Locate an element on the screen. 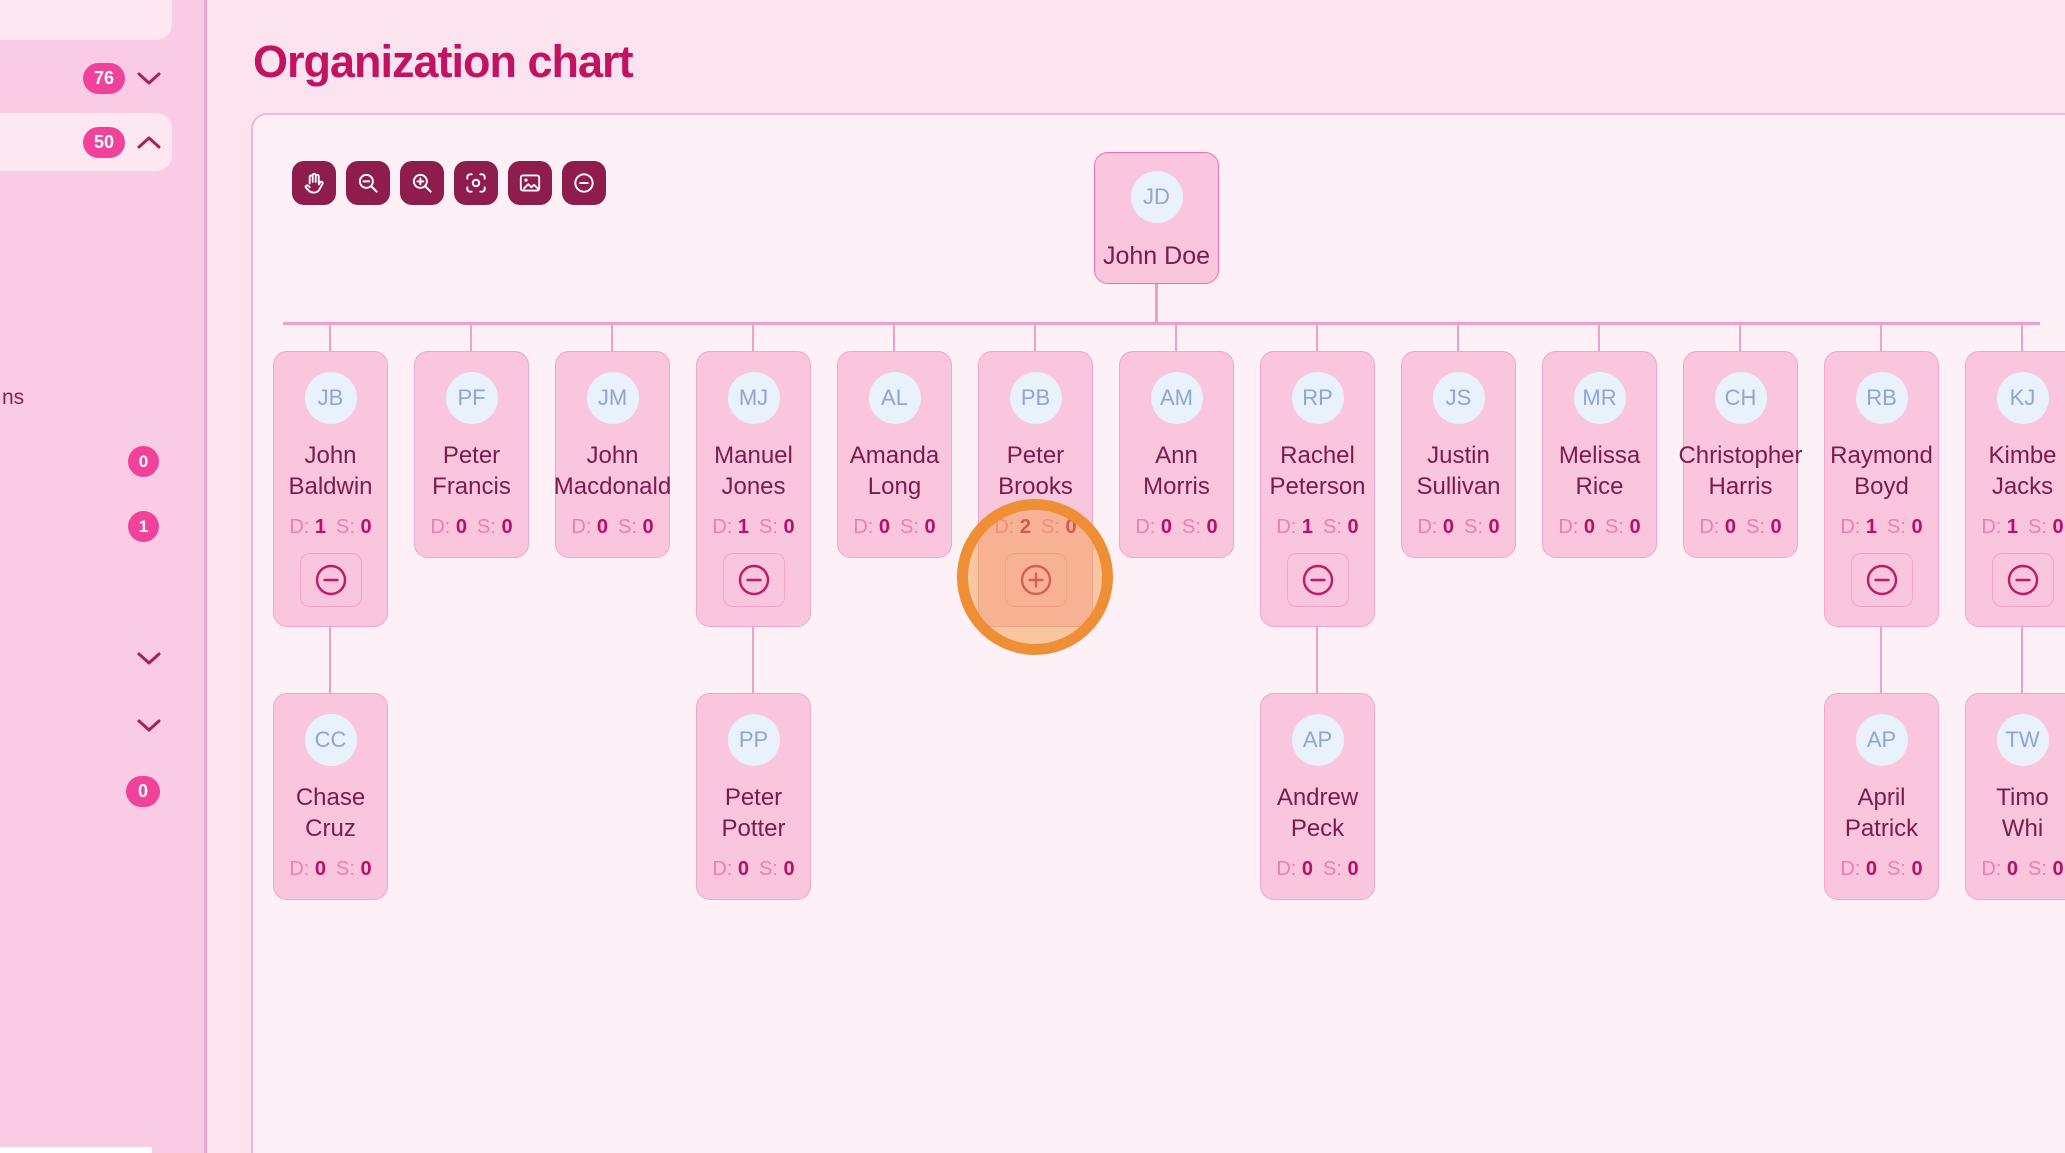 The height and width of the screenshot is (1153, 2065). avatar: CC is located at coordinates (330, 740).